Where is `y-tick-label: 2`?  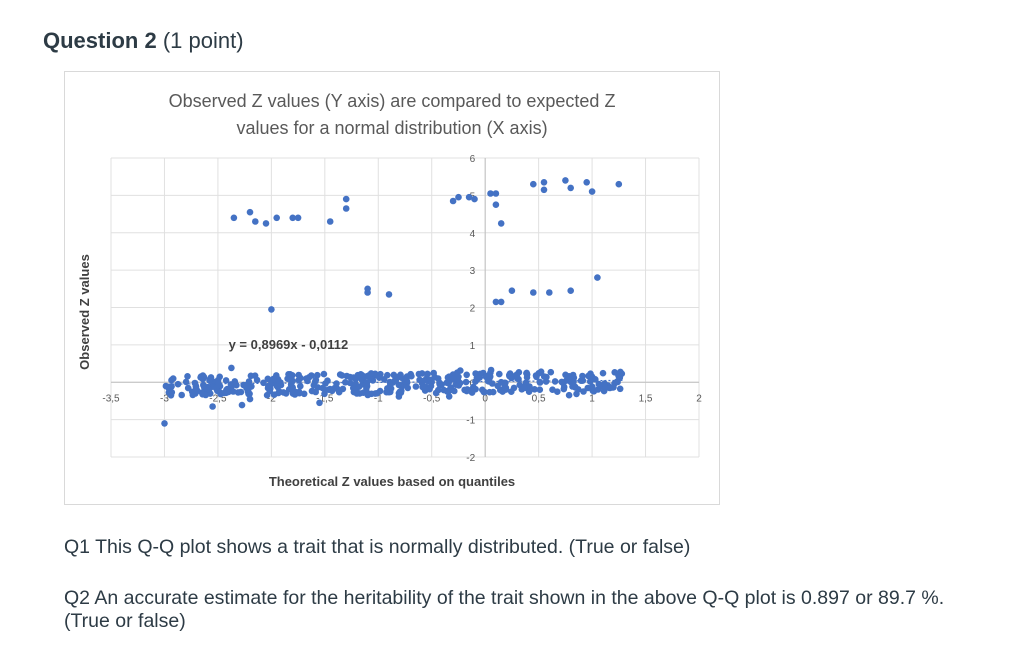
y-tick-label: 2 is located at coordinates (473, 309).